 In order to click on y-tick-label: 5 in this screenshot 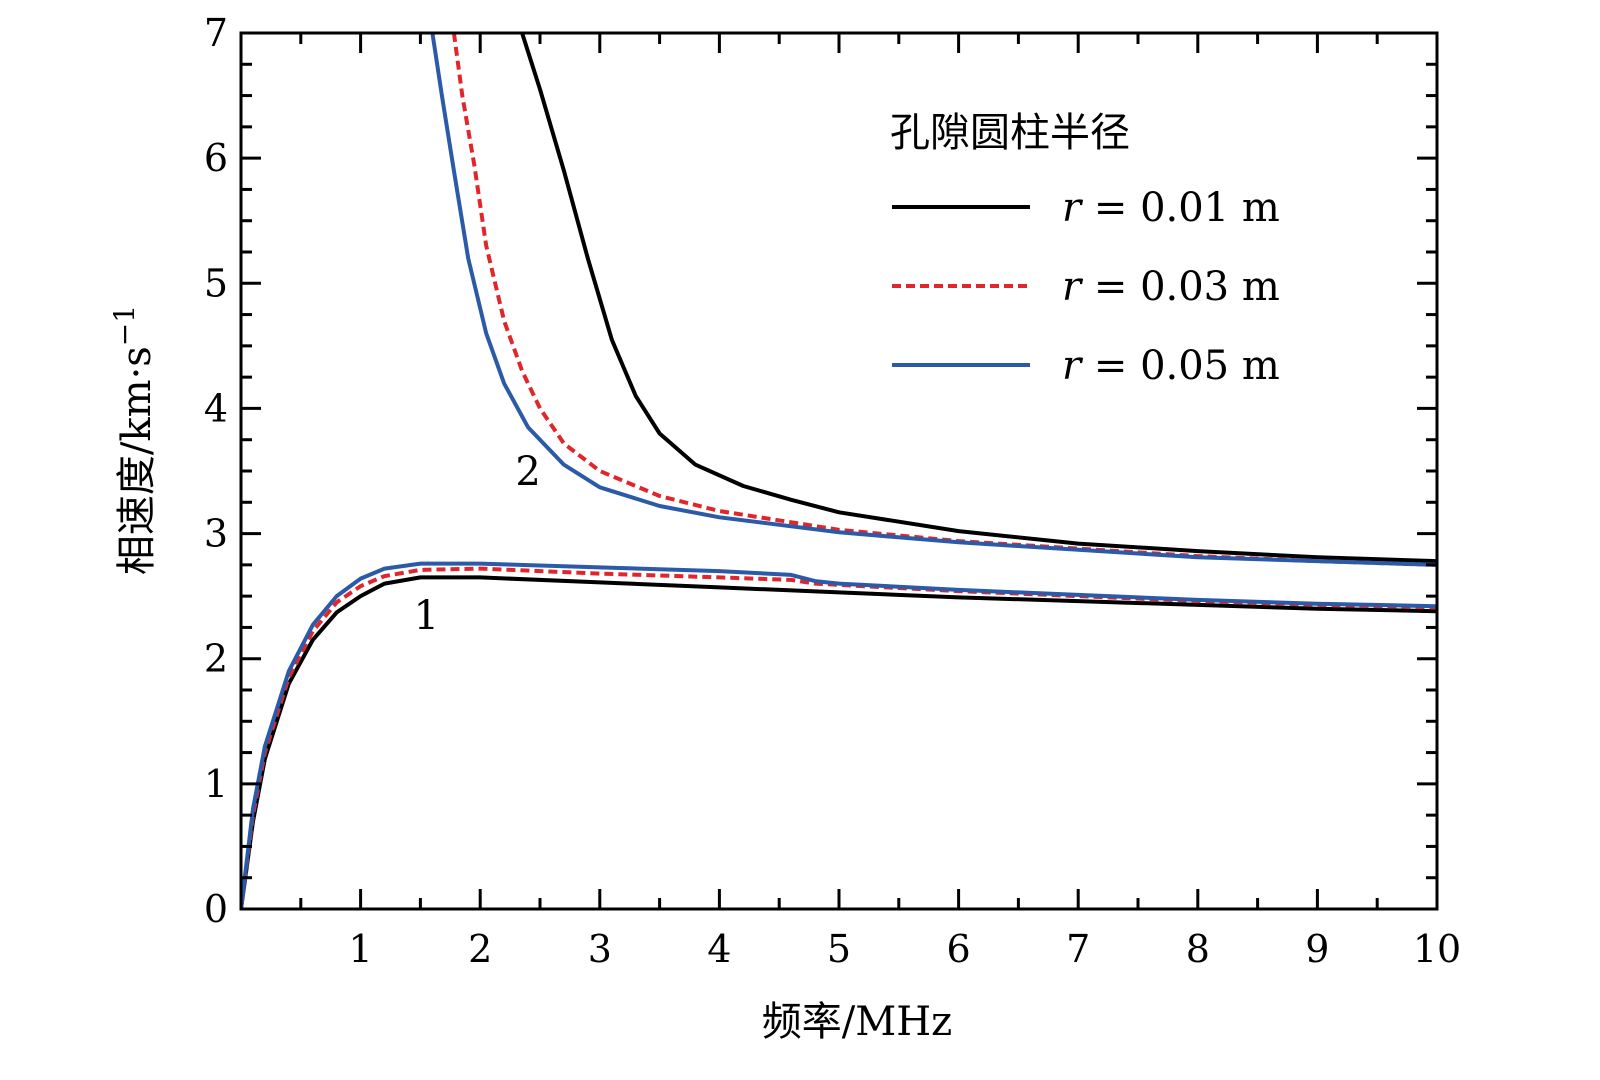, I will do `click(216, 283)`.